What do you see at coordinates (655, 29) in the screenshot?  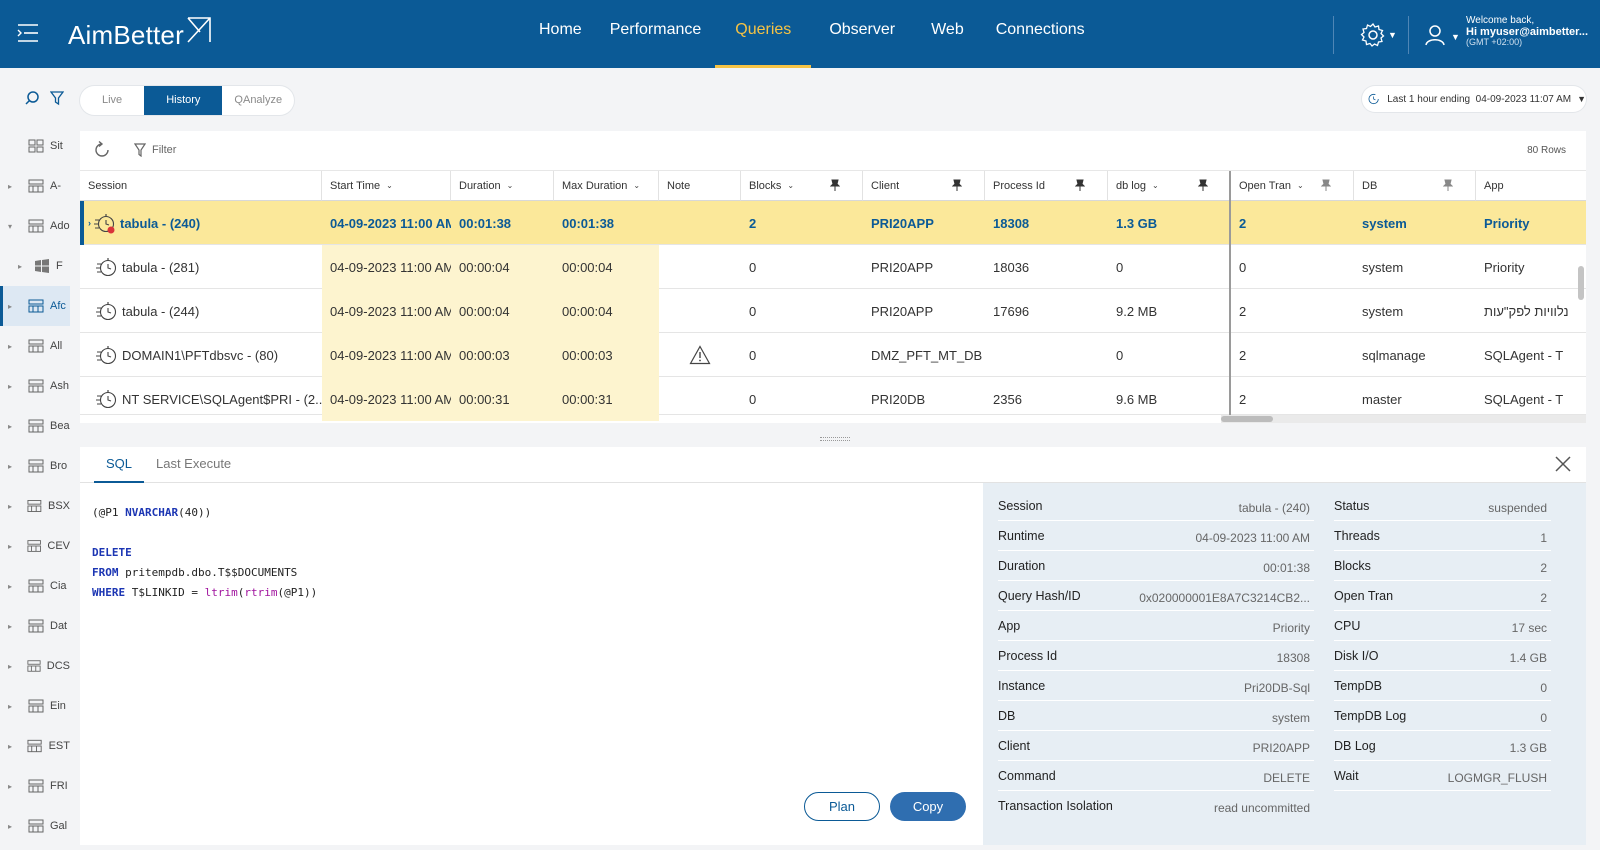 I see `nav-performance: Performance` at bounding box center [655, 29].